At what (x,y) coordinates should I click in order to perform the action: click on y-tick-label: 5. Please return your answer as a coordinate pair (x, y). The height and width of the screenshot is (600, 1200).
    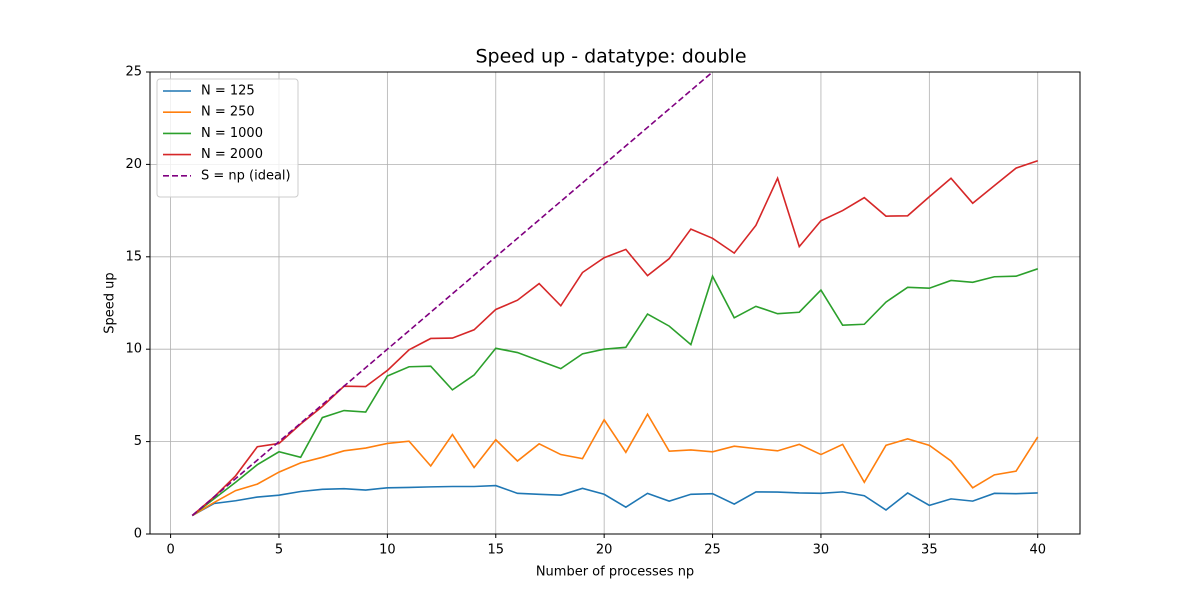
    Looking at the image, I should click on (138, 441).